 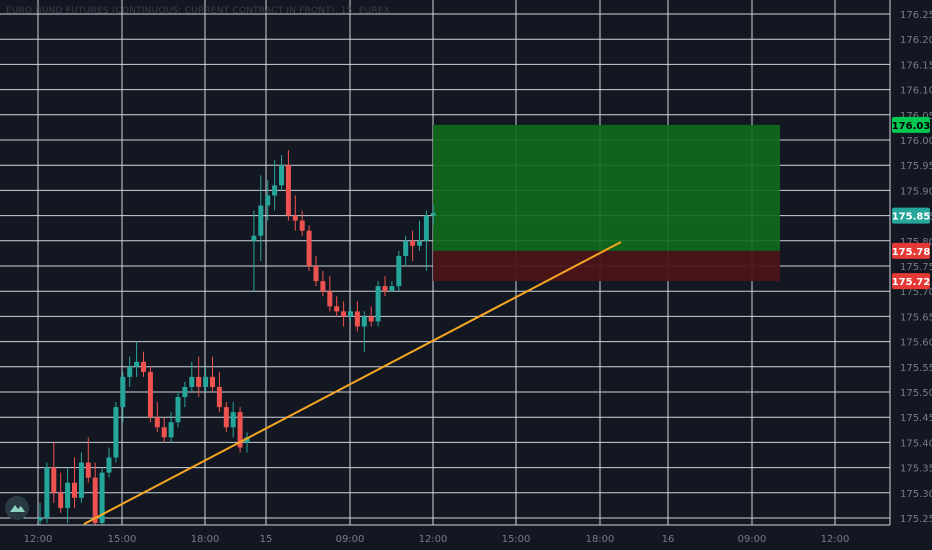 What do you see at coordinates (916, 343) in the screenshot?
I see `price-tick-label: 175.60` at bounding box center [916, 343].